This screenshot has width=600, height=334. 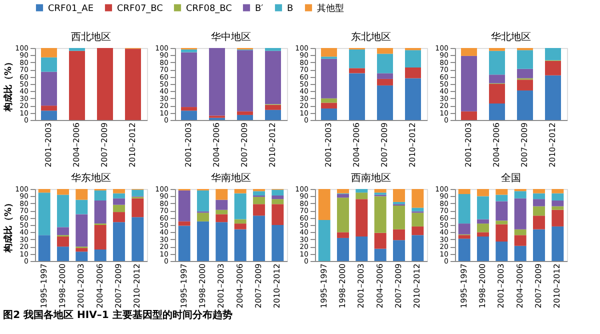 What do you see at coordinates (117, 315) in the screenshot?
I see `caption: 图2 我国各地区 HIV–1 主要基因型的时间分布趋势` at bounding box center [117, 315].